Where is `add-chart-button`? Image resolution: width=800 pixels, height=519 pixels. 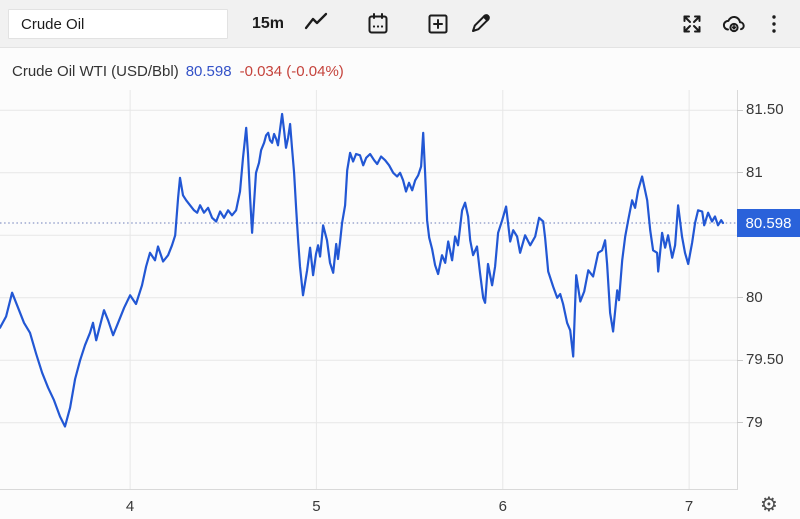
add-chart-button is located at coordinates (438, 24).